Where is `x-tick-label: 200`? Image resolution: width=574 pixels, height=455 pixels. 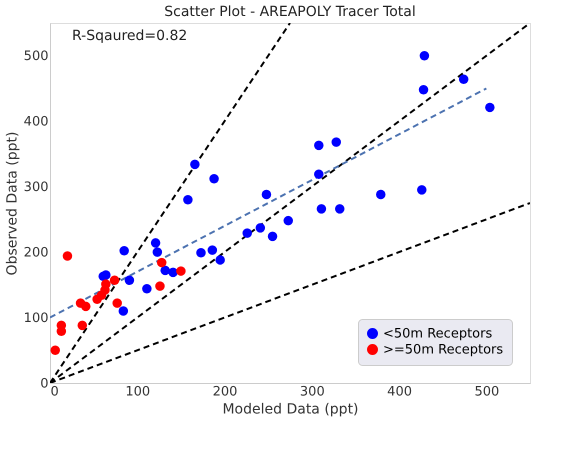 x-tick-label: 200 is located at coordinates (225, 392).